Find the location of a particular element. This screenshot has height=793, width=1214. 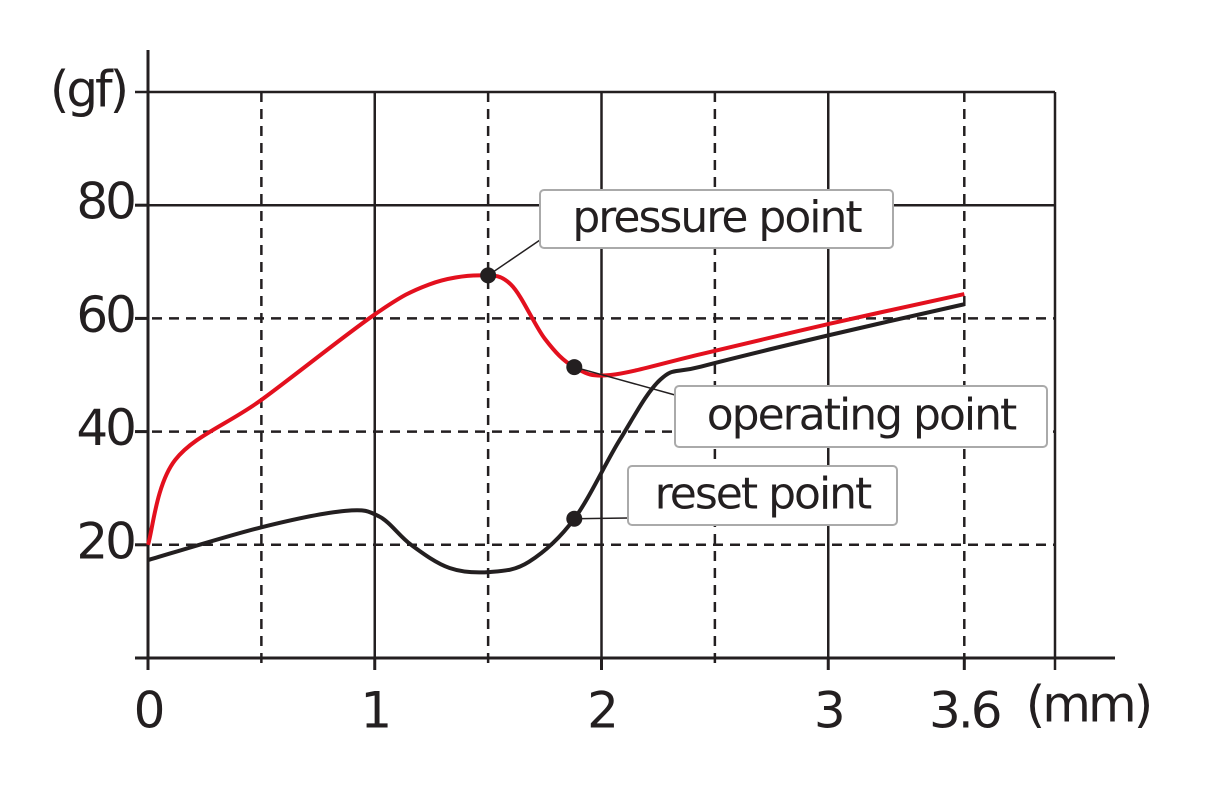

y-tick-label: 60 is located at coordinates (105, 315).